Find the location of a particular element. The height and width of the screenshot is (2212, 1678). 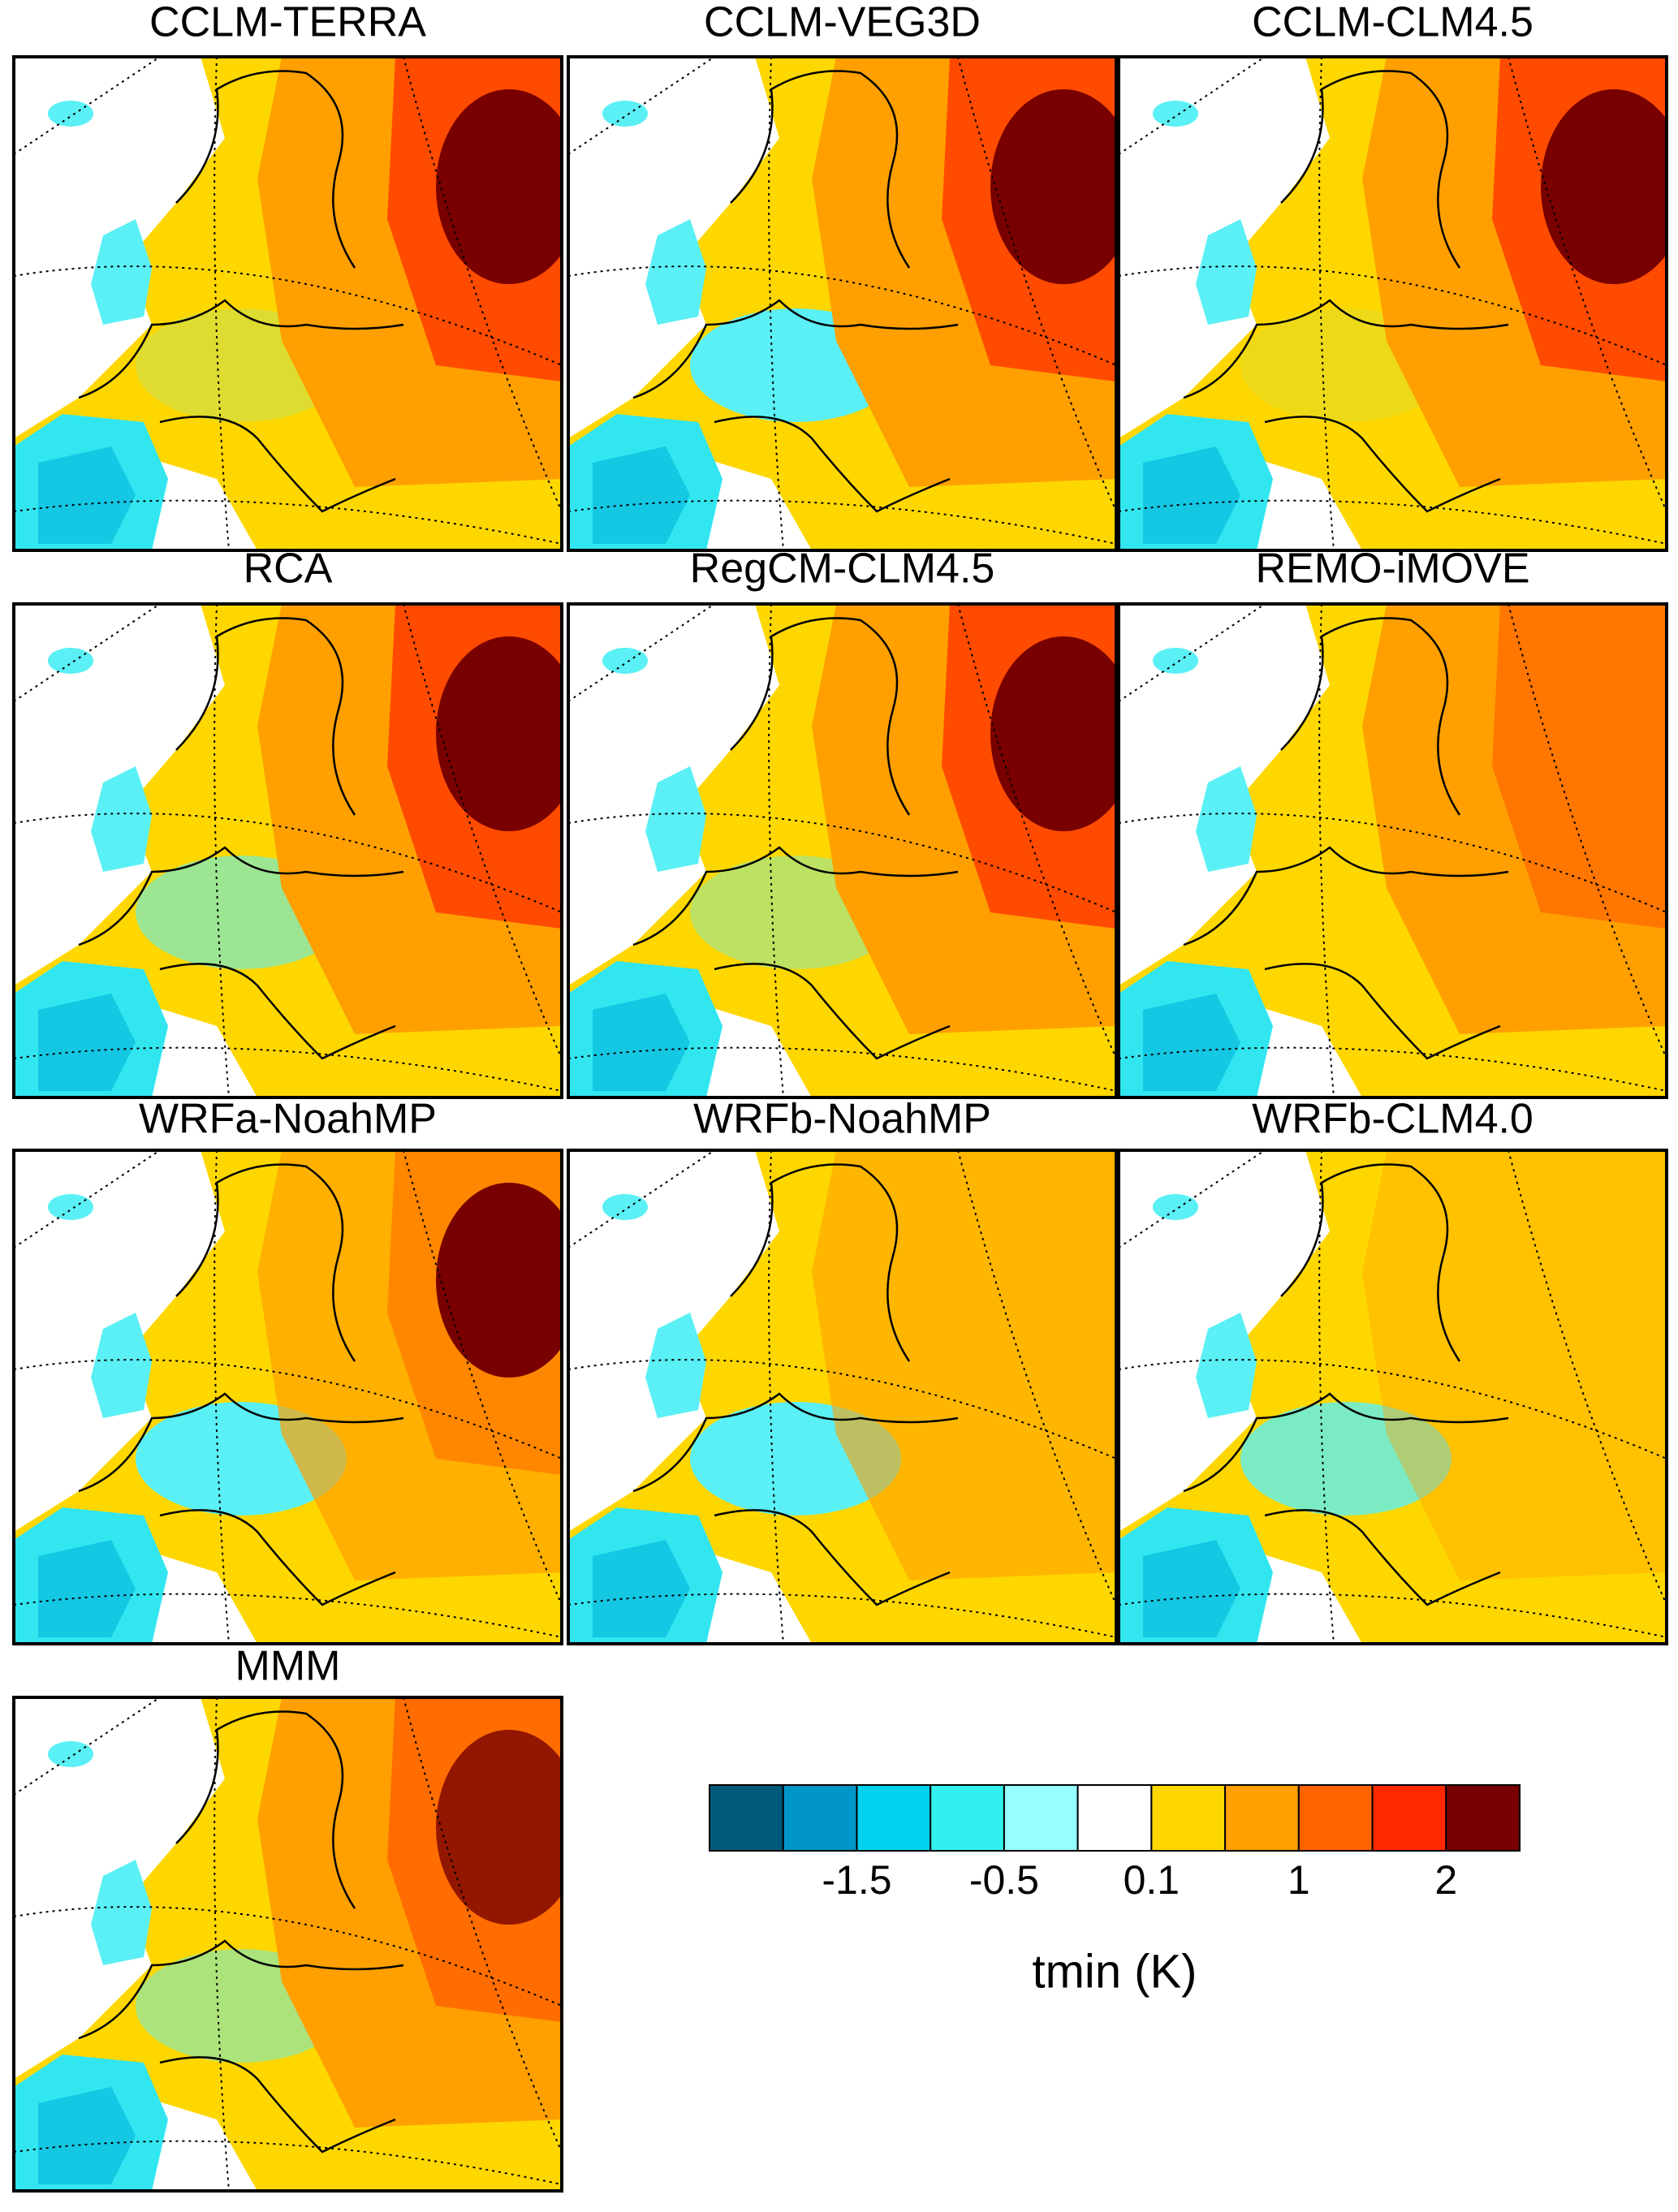

land-warm is located at coordinates (1393, 1397).